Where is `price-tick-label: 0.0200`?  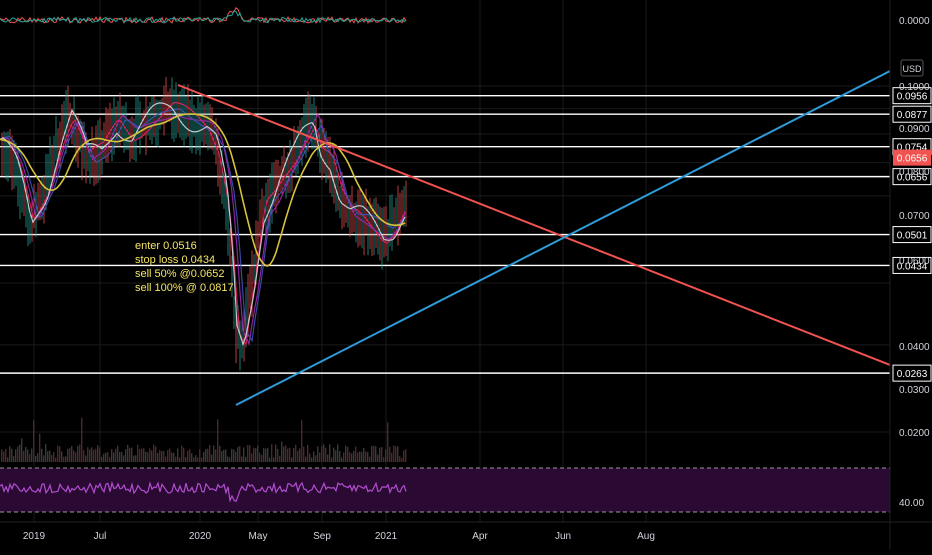
price-tick-label: 0.0200 is located at coordinates (914, 433).